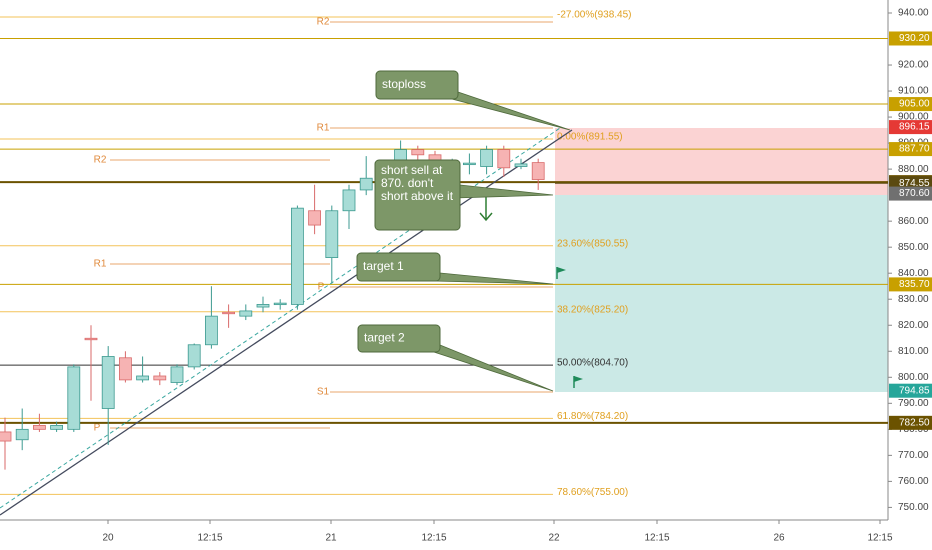  Describe the element at coordinates (721, 293) in the screenshot. I see `target-zone` at that location.